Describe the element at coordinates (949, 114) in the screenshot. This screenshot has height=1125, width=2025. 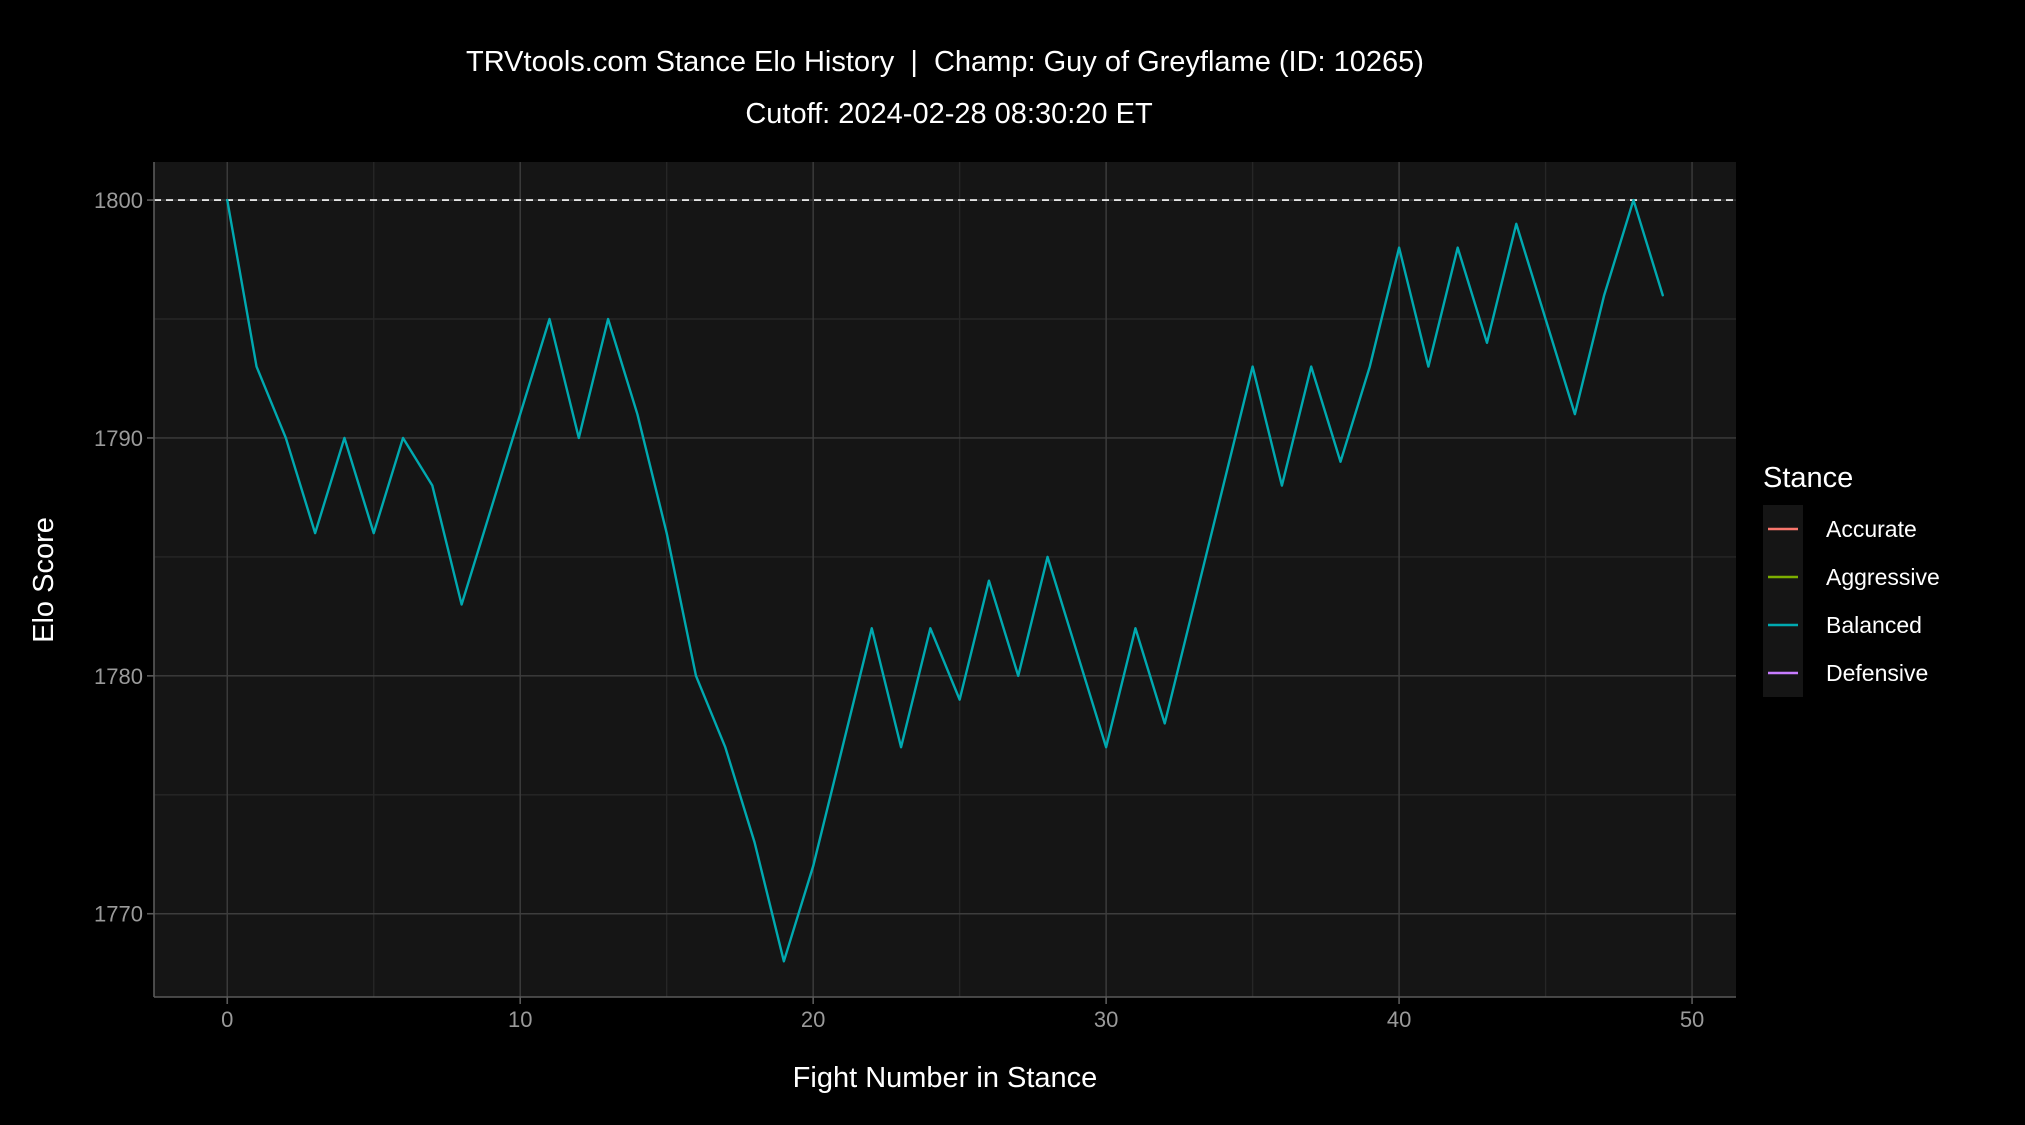
I see `chart-subtitle: Cutoff: 2024-02-28 08:30:20 ET` at that location.